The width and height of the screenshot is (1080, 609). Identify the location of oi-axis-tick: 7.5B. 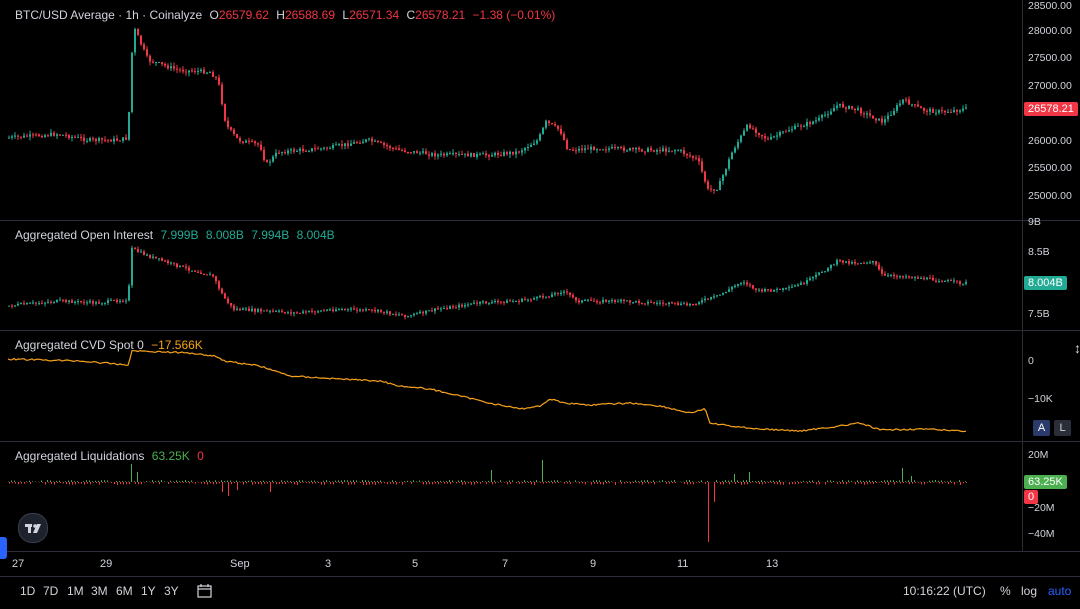
(1039, 314).